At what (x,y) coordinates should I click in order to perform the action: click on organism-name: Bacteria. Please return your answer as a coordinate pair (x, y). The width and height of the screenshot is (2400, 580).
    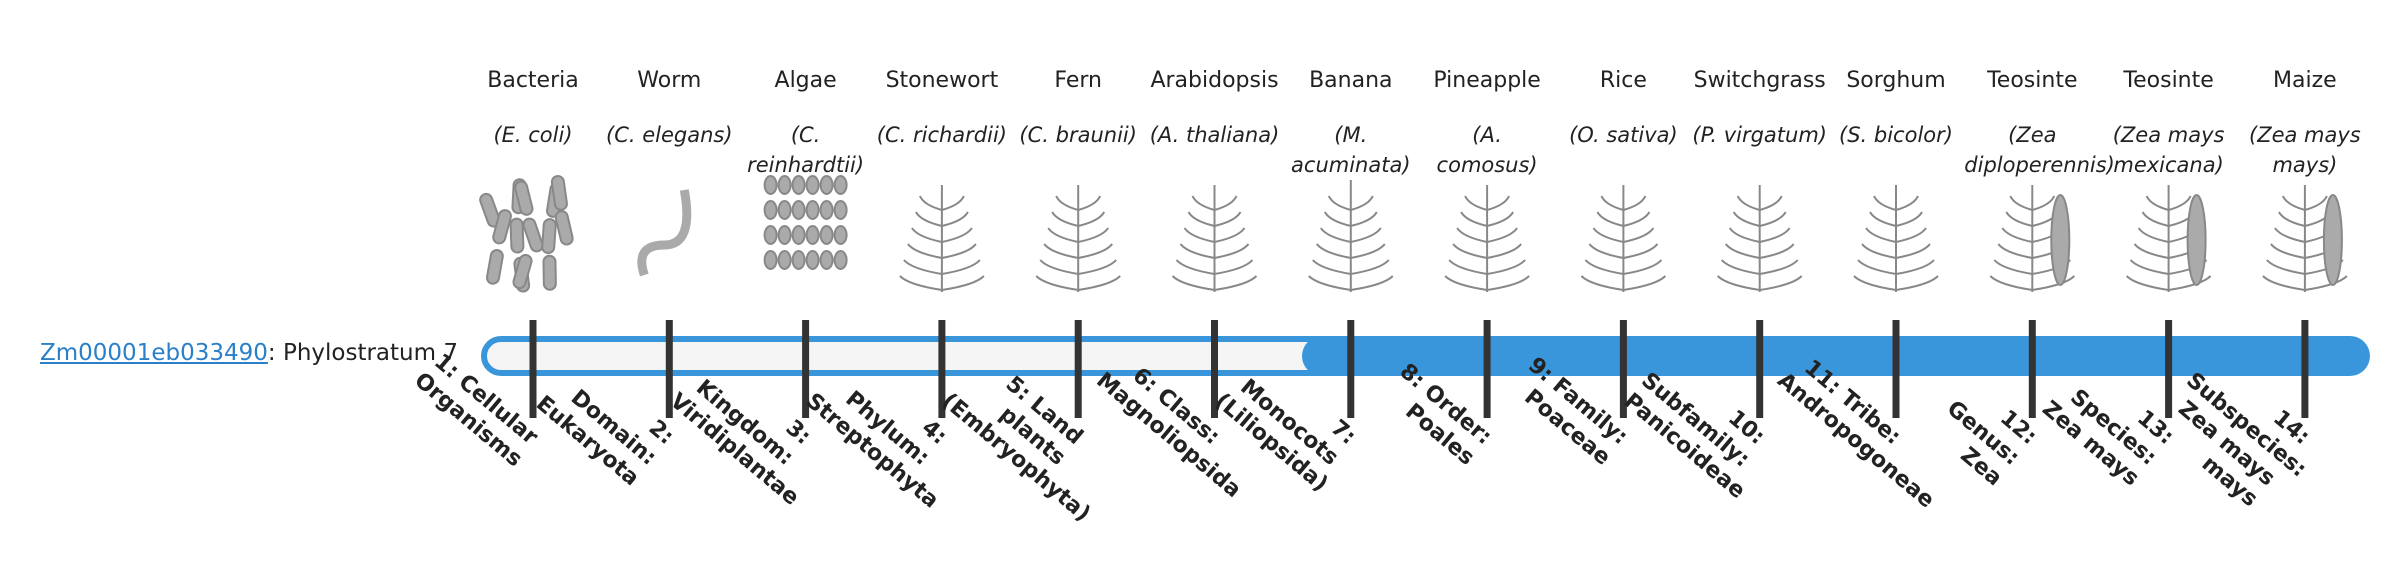
    Looking at the image, I should click on (533, 80).